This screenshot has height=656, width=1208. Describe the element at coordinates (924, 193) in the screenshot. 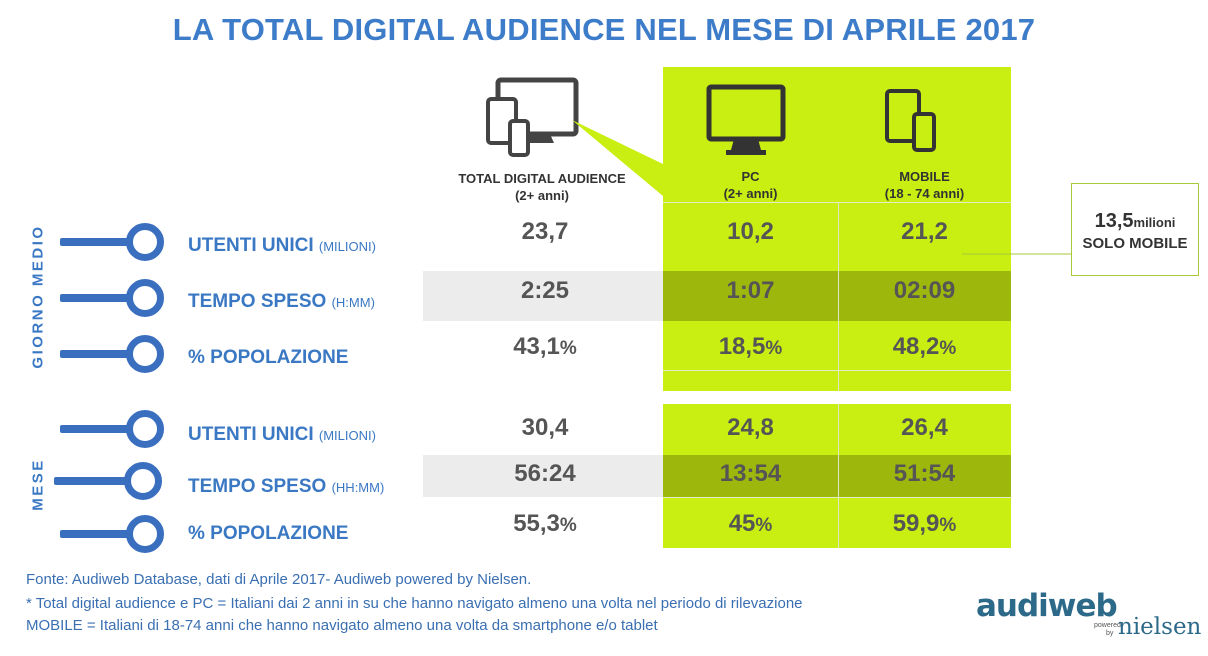

I see `column-header-sub: (18 - 74 anni)` at that location.